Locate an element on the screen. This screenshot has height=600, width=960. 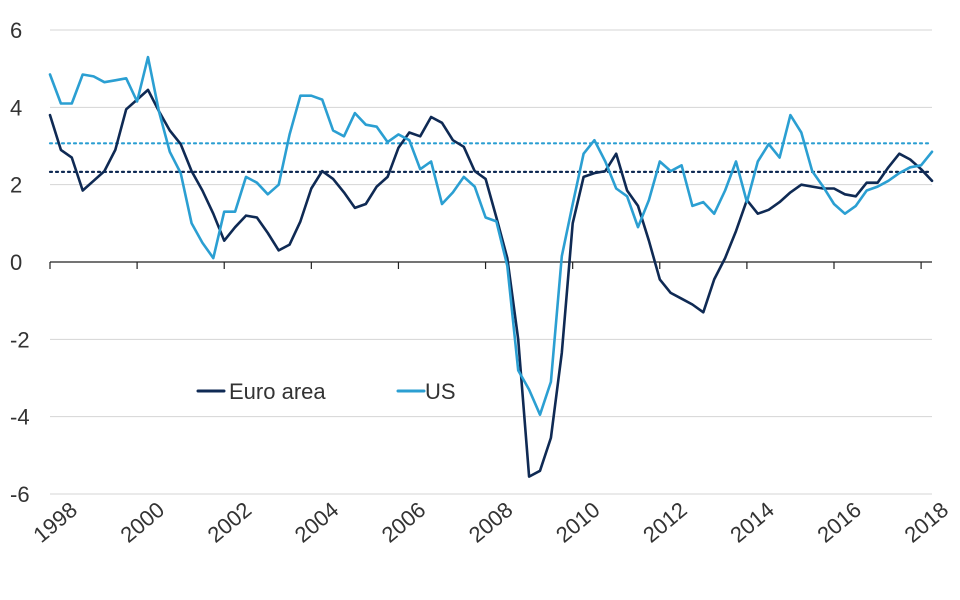
x-tick-label: 2000 is located at coordinates (143, 522).